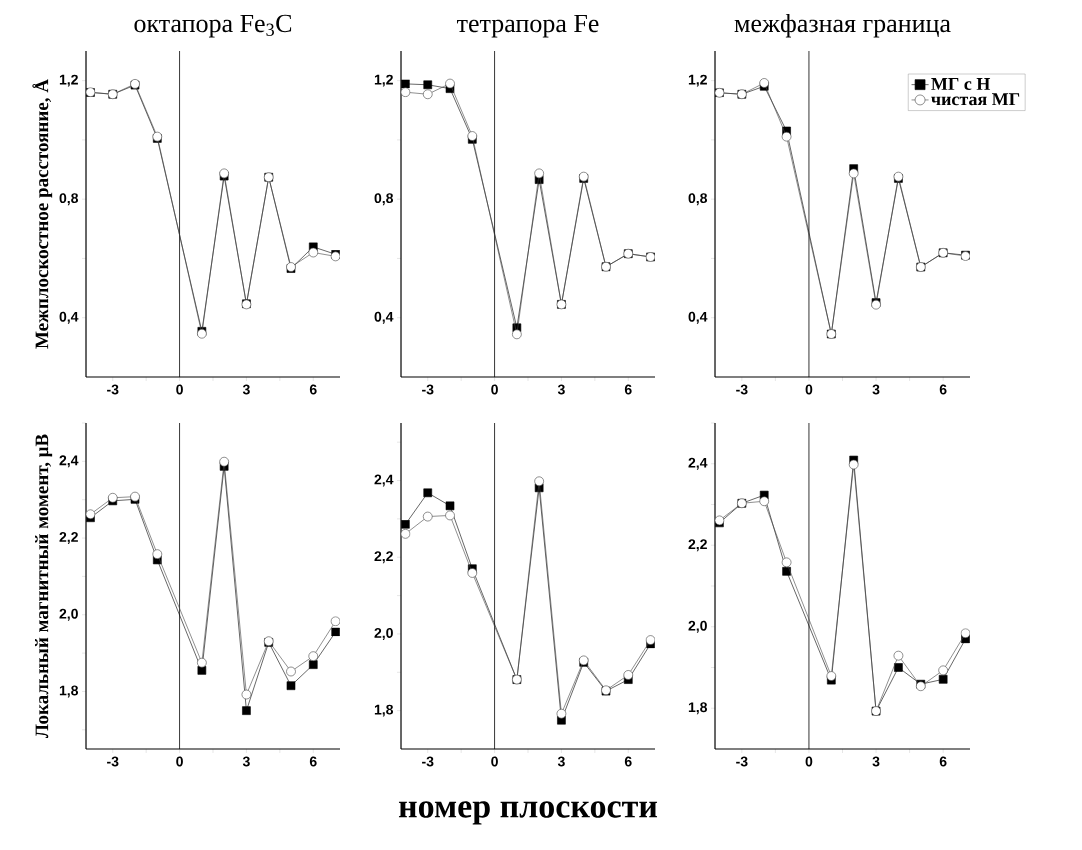 The height and width of the screenshot is (850, 1082). Describe the element at coordinates (975, 99) in the screenshot. I see `legend-label: чистая МГ` at that location.